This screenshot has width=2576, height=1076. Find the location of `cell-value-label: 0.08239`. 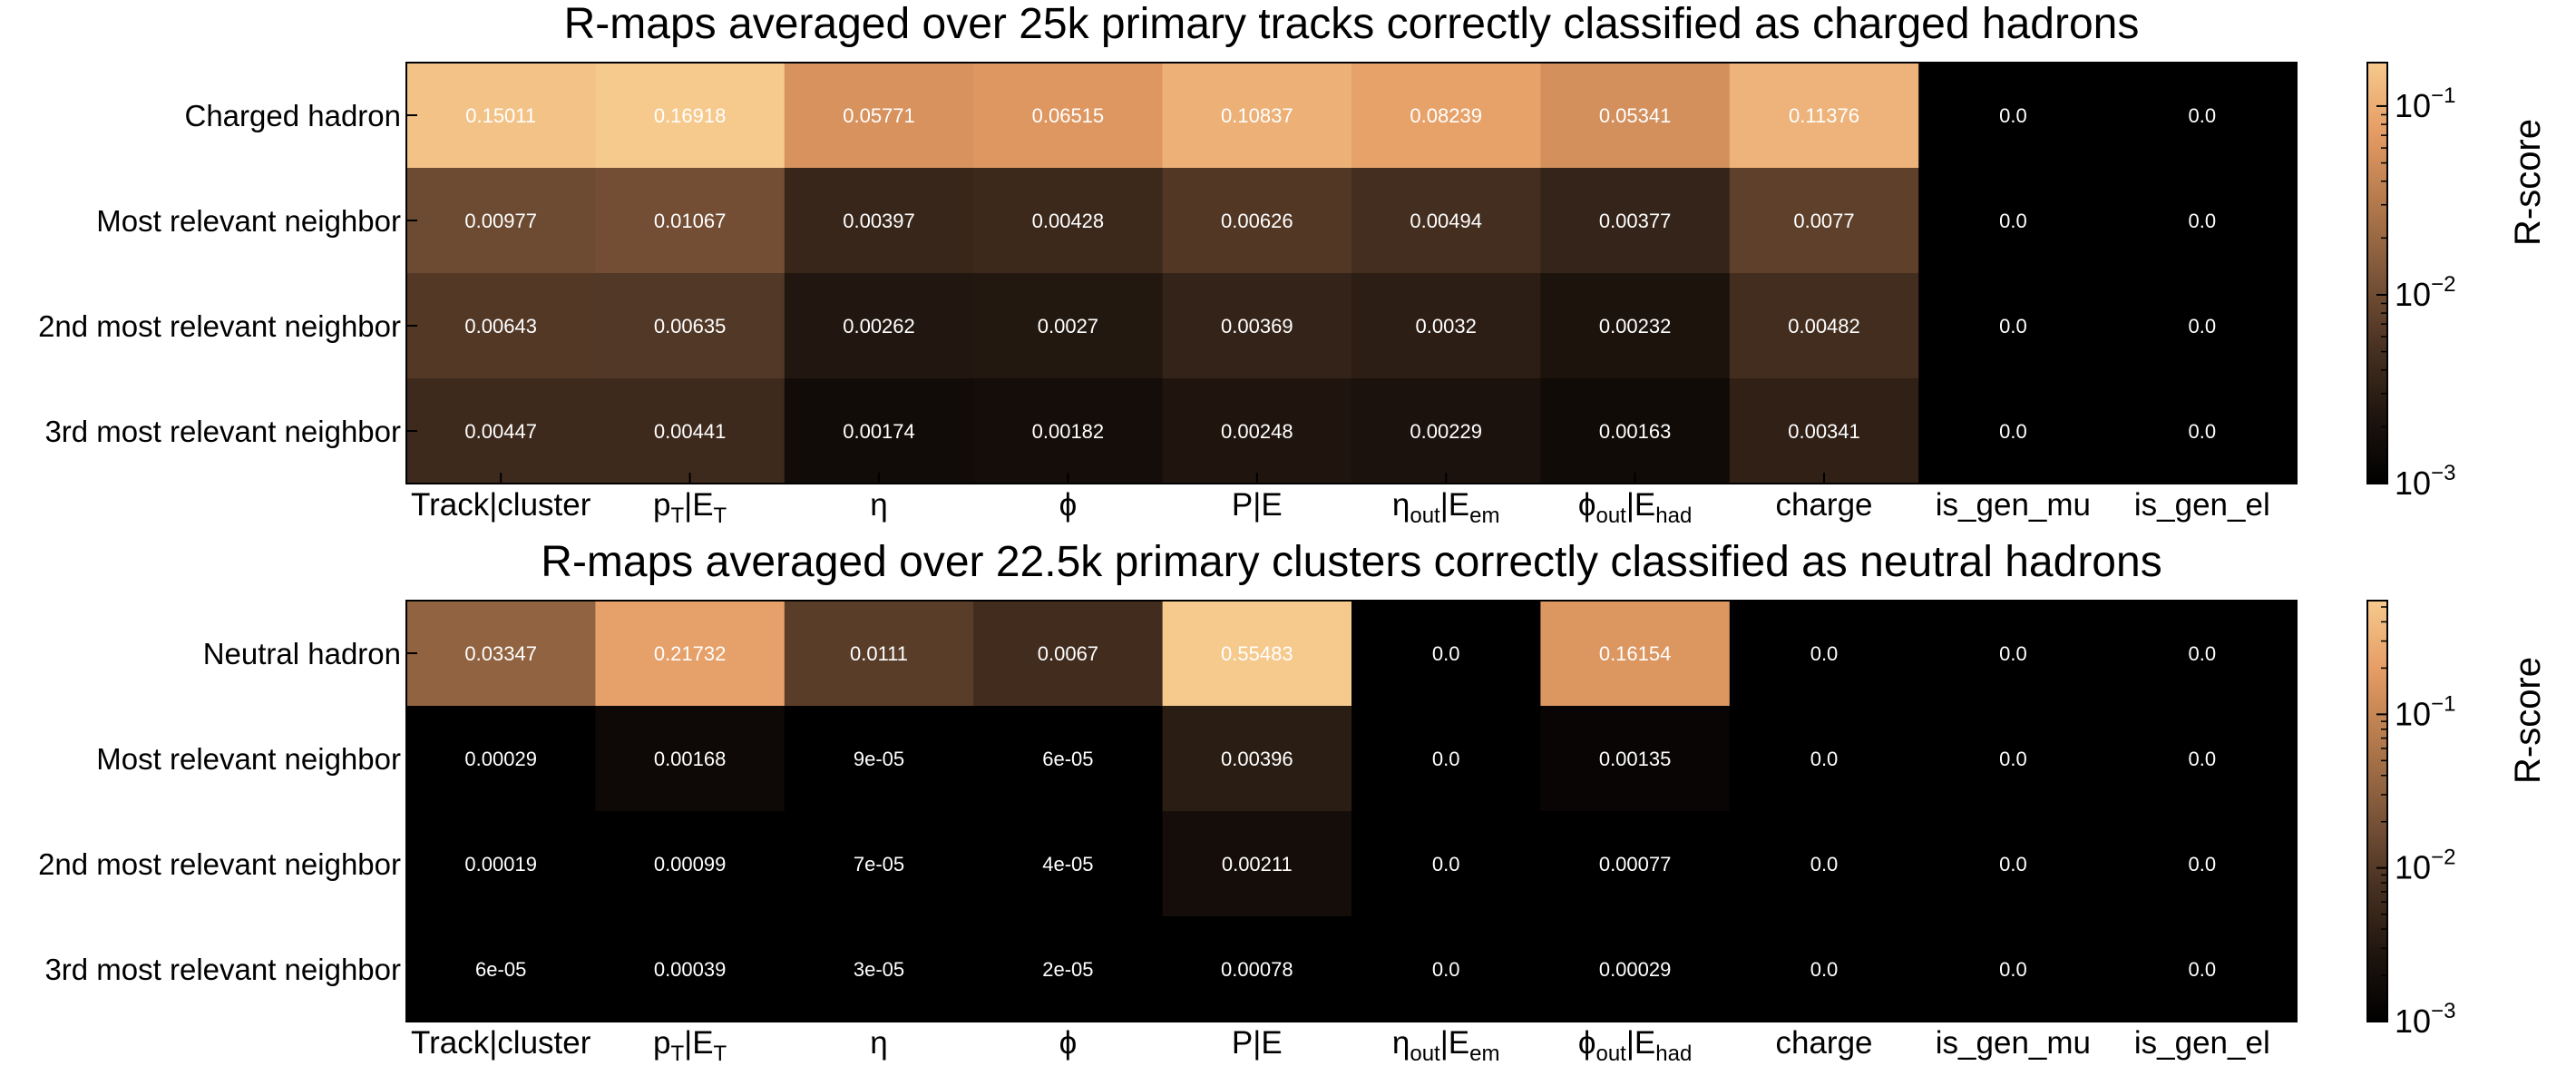

cell-value-label: 0.08239 is located at coordinates (1446, 115).